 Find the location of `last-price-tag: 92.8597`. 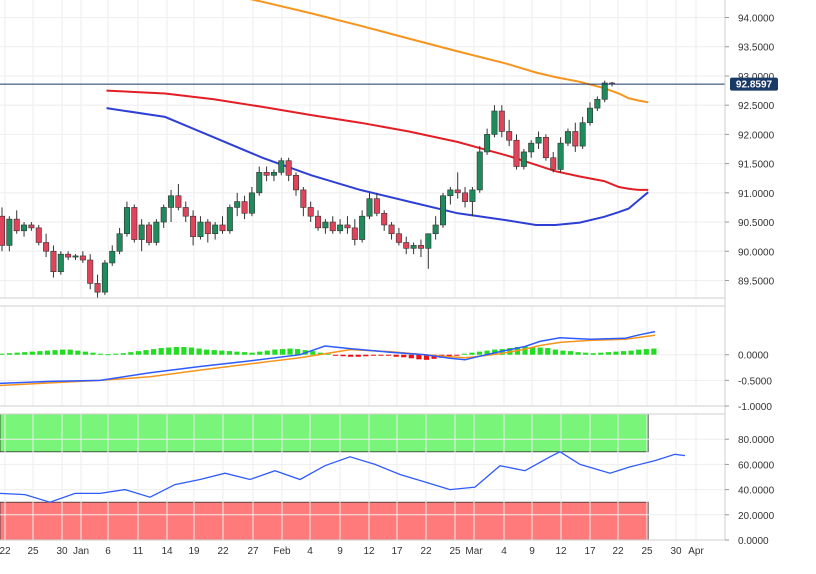

last-price-tag: 92.8597 is located at coordinates (754, 84).